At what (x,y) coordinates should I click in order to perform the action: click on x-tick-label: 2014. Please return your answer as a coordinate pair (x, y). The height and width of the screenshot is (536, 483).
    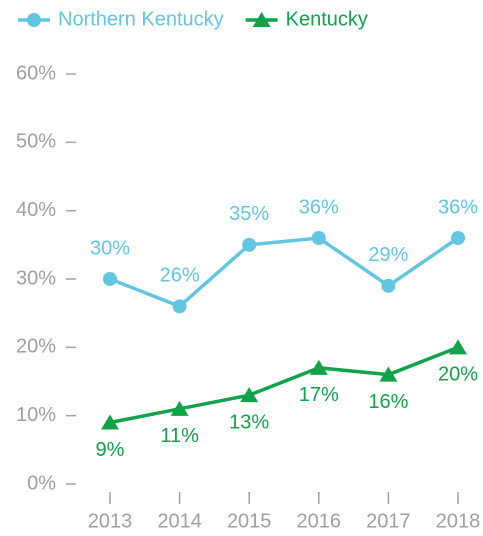
    Looking at the image, I should click on (179, 521).